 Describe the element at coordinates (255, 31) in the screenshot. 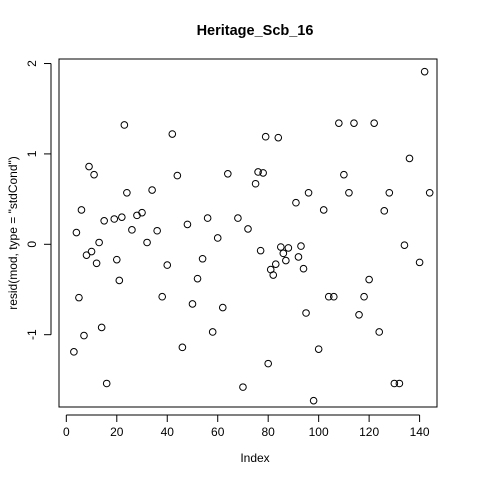

I see `chart-title: Heritage_Scb_16` at that location.